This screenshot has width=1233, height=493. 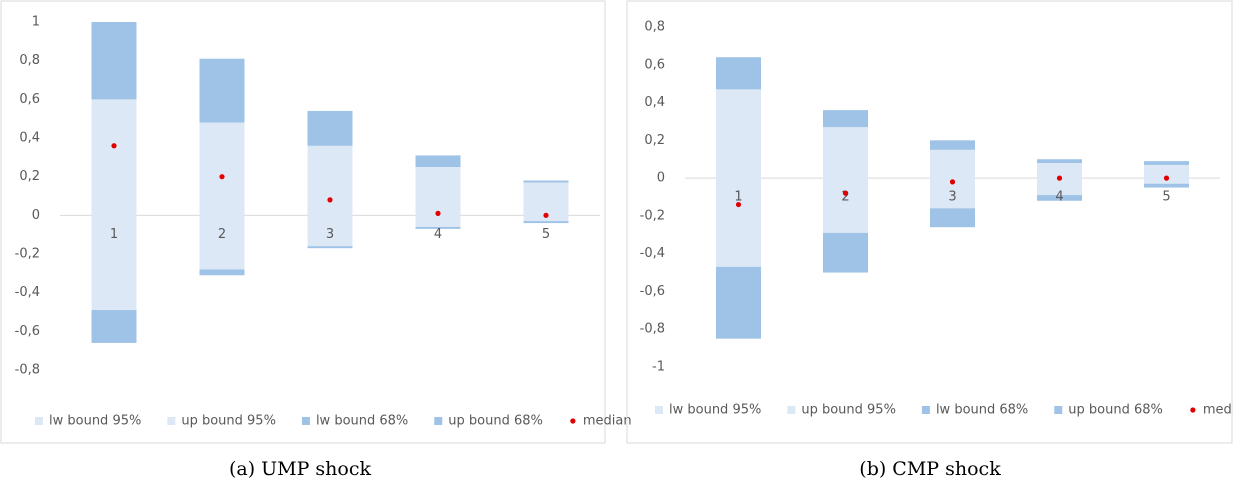 What do you see at coordinates (36, 22) in the screenshot?
I see `y-tick-label: 1` at bounding box center [36, 22].